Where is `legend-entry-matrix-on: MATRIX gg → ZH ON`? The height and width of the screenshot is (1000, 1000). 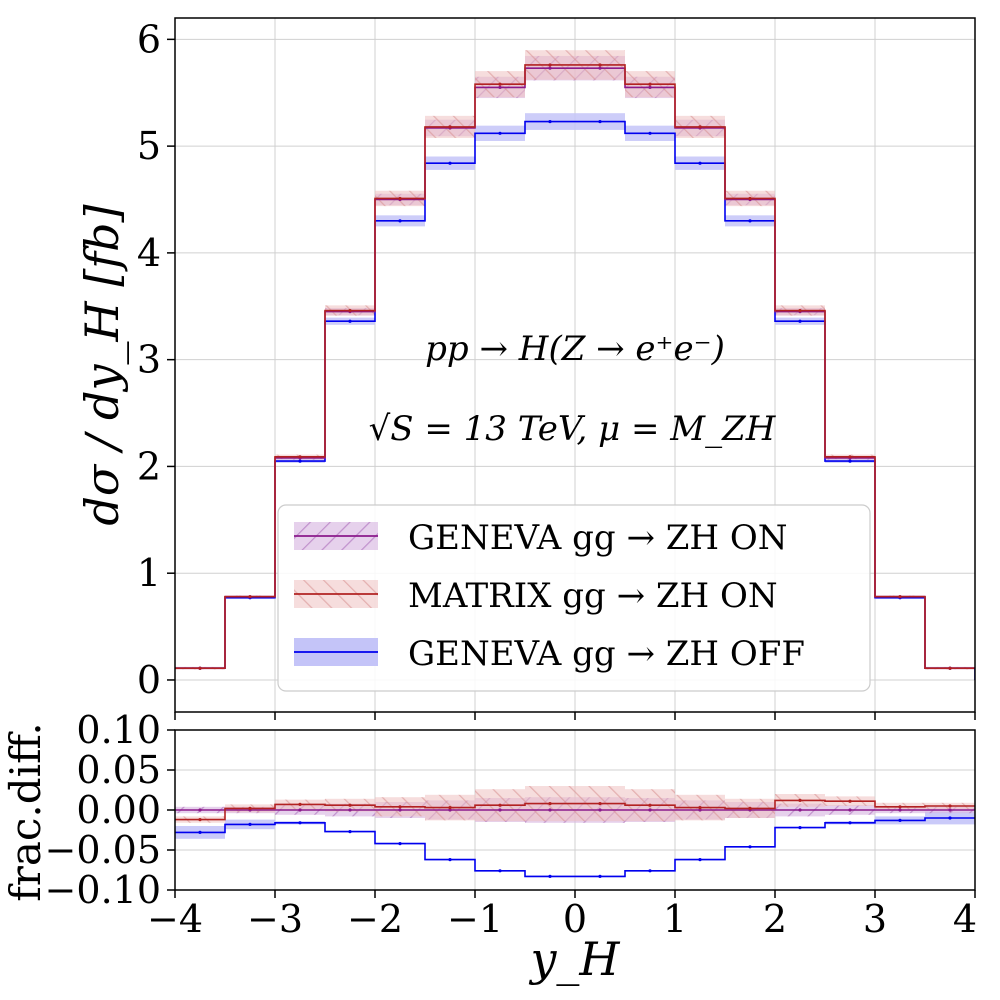
legend-entry-matrix-on: MATRIX gg → ZH ON is located at coordinates (536, 596).